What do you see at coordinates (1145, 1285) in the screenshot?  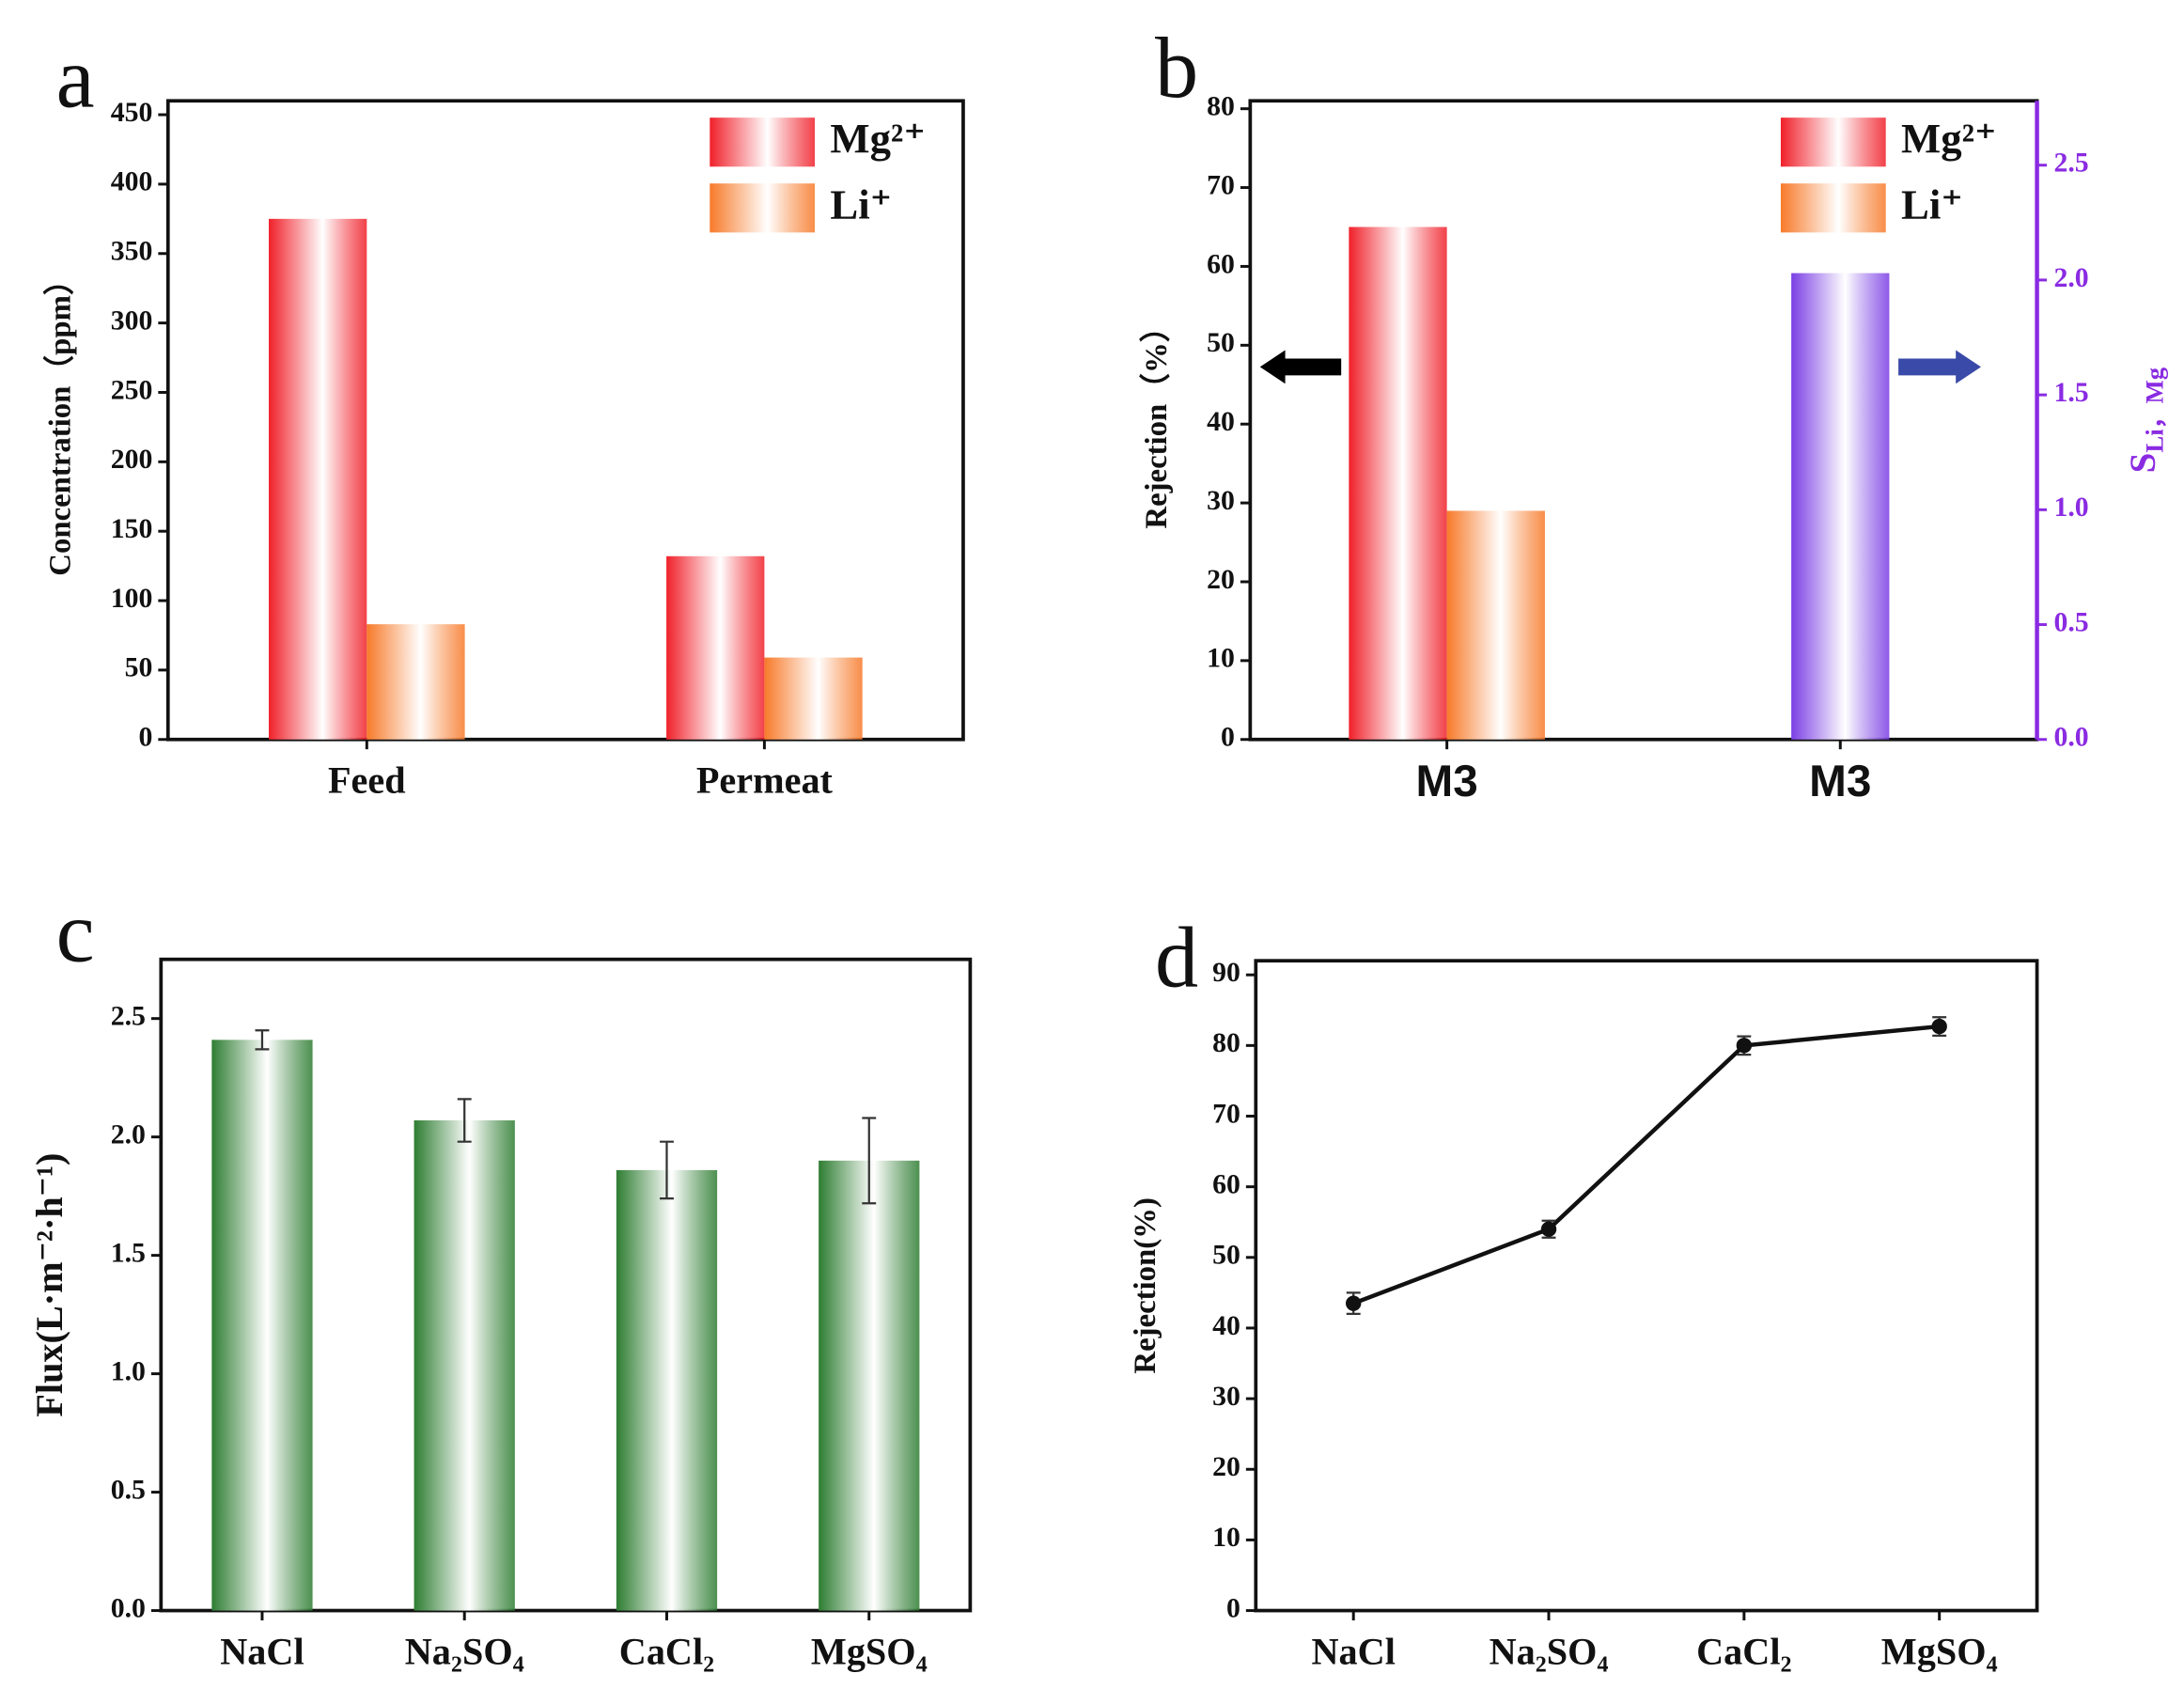 I see `y-axis-label: Rejection(%)` at bounding box center [1145, 1285].